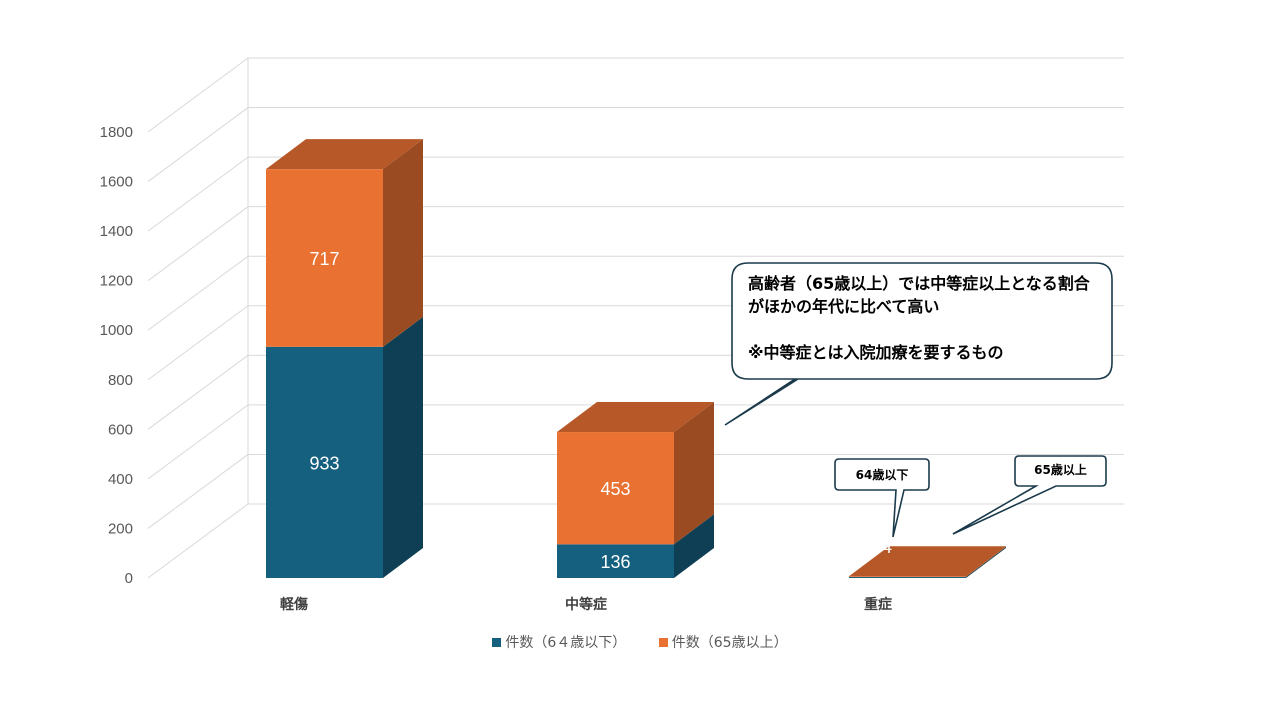 The image size is (1280, 720). What do you see at coordinates (729, 643) in the screenshot?
I see `legend-label-over65: 件数（65歳以上）` at bounding box center [729, 643].